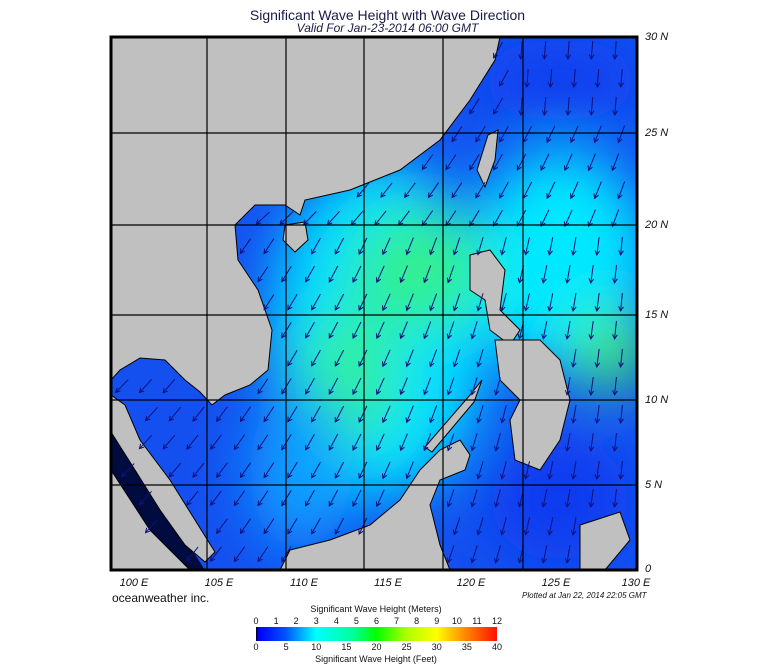  I want to click on feet-tick: 10, so click(316, 647).